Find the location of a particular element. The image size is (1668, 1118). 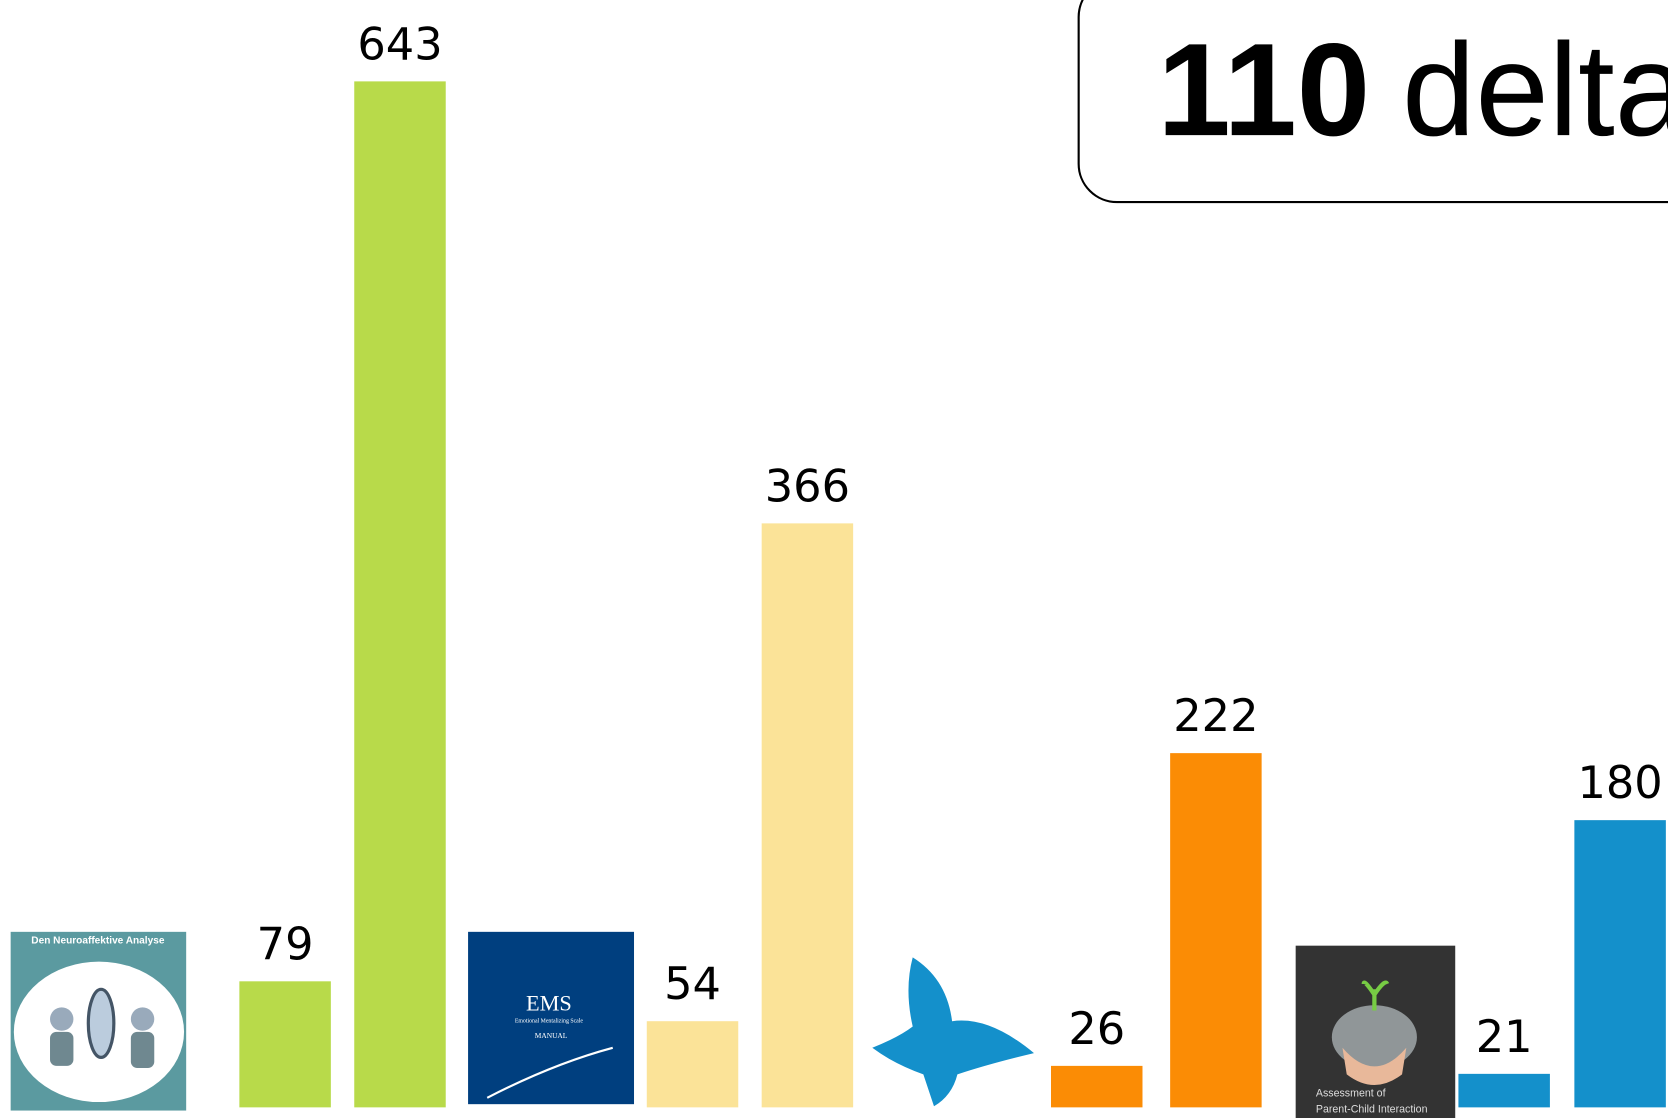

value-label: 180 is located at coordinates (1619, 783).